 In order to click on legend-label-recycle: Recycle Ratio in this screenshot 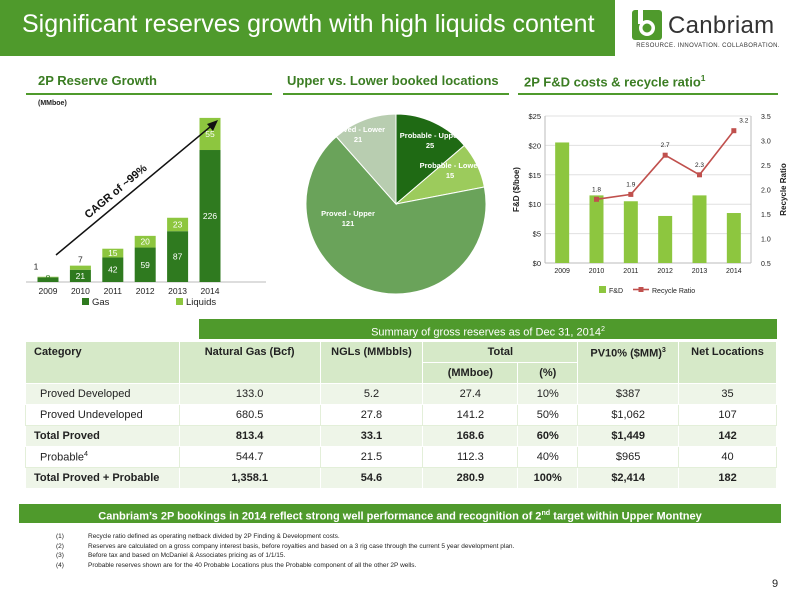, I will do `click(673, 291)`.